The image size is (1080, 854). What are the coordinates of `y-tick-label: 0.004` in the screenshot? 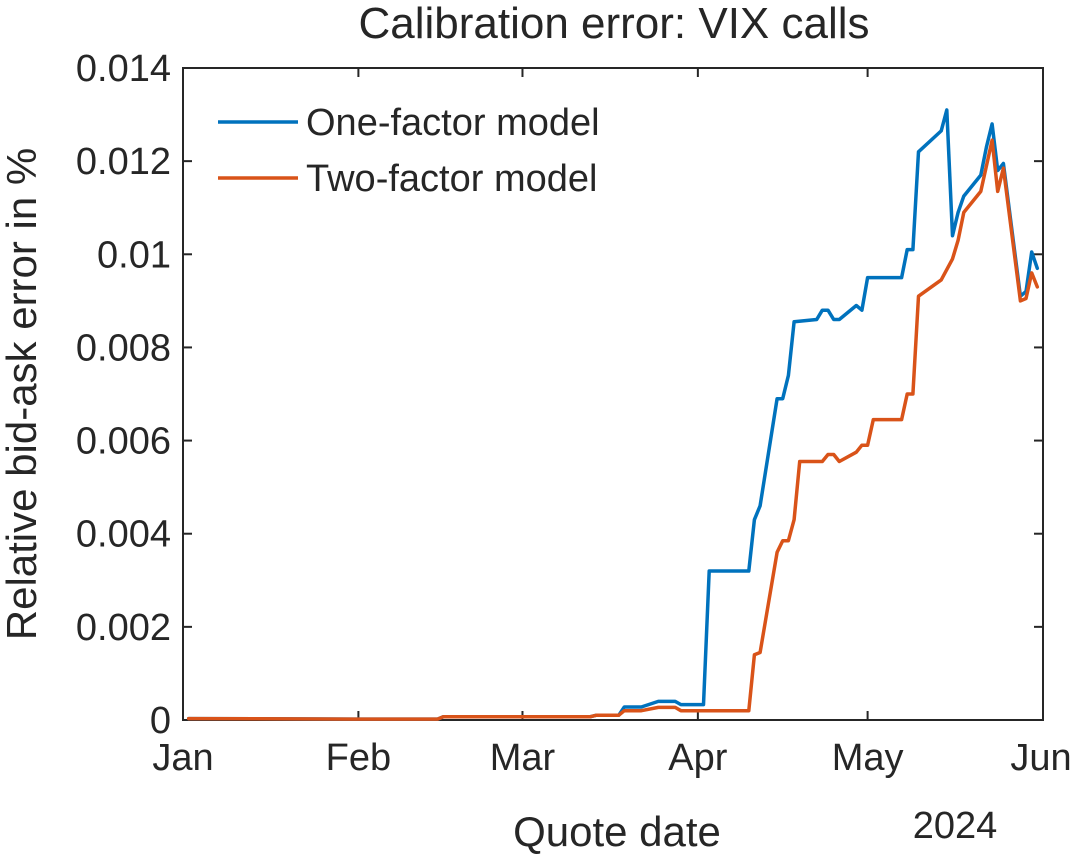 It's located at (123, 535).